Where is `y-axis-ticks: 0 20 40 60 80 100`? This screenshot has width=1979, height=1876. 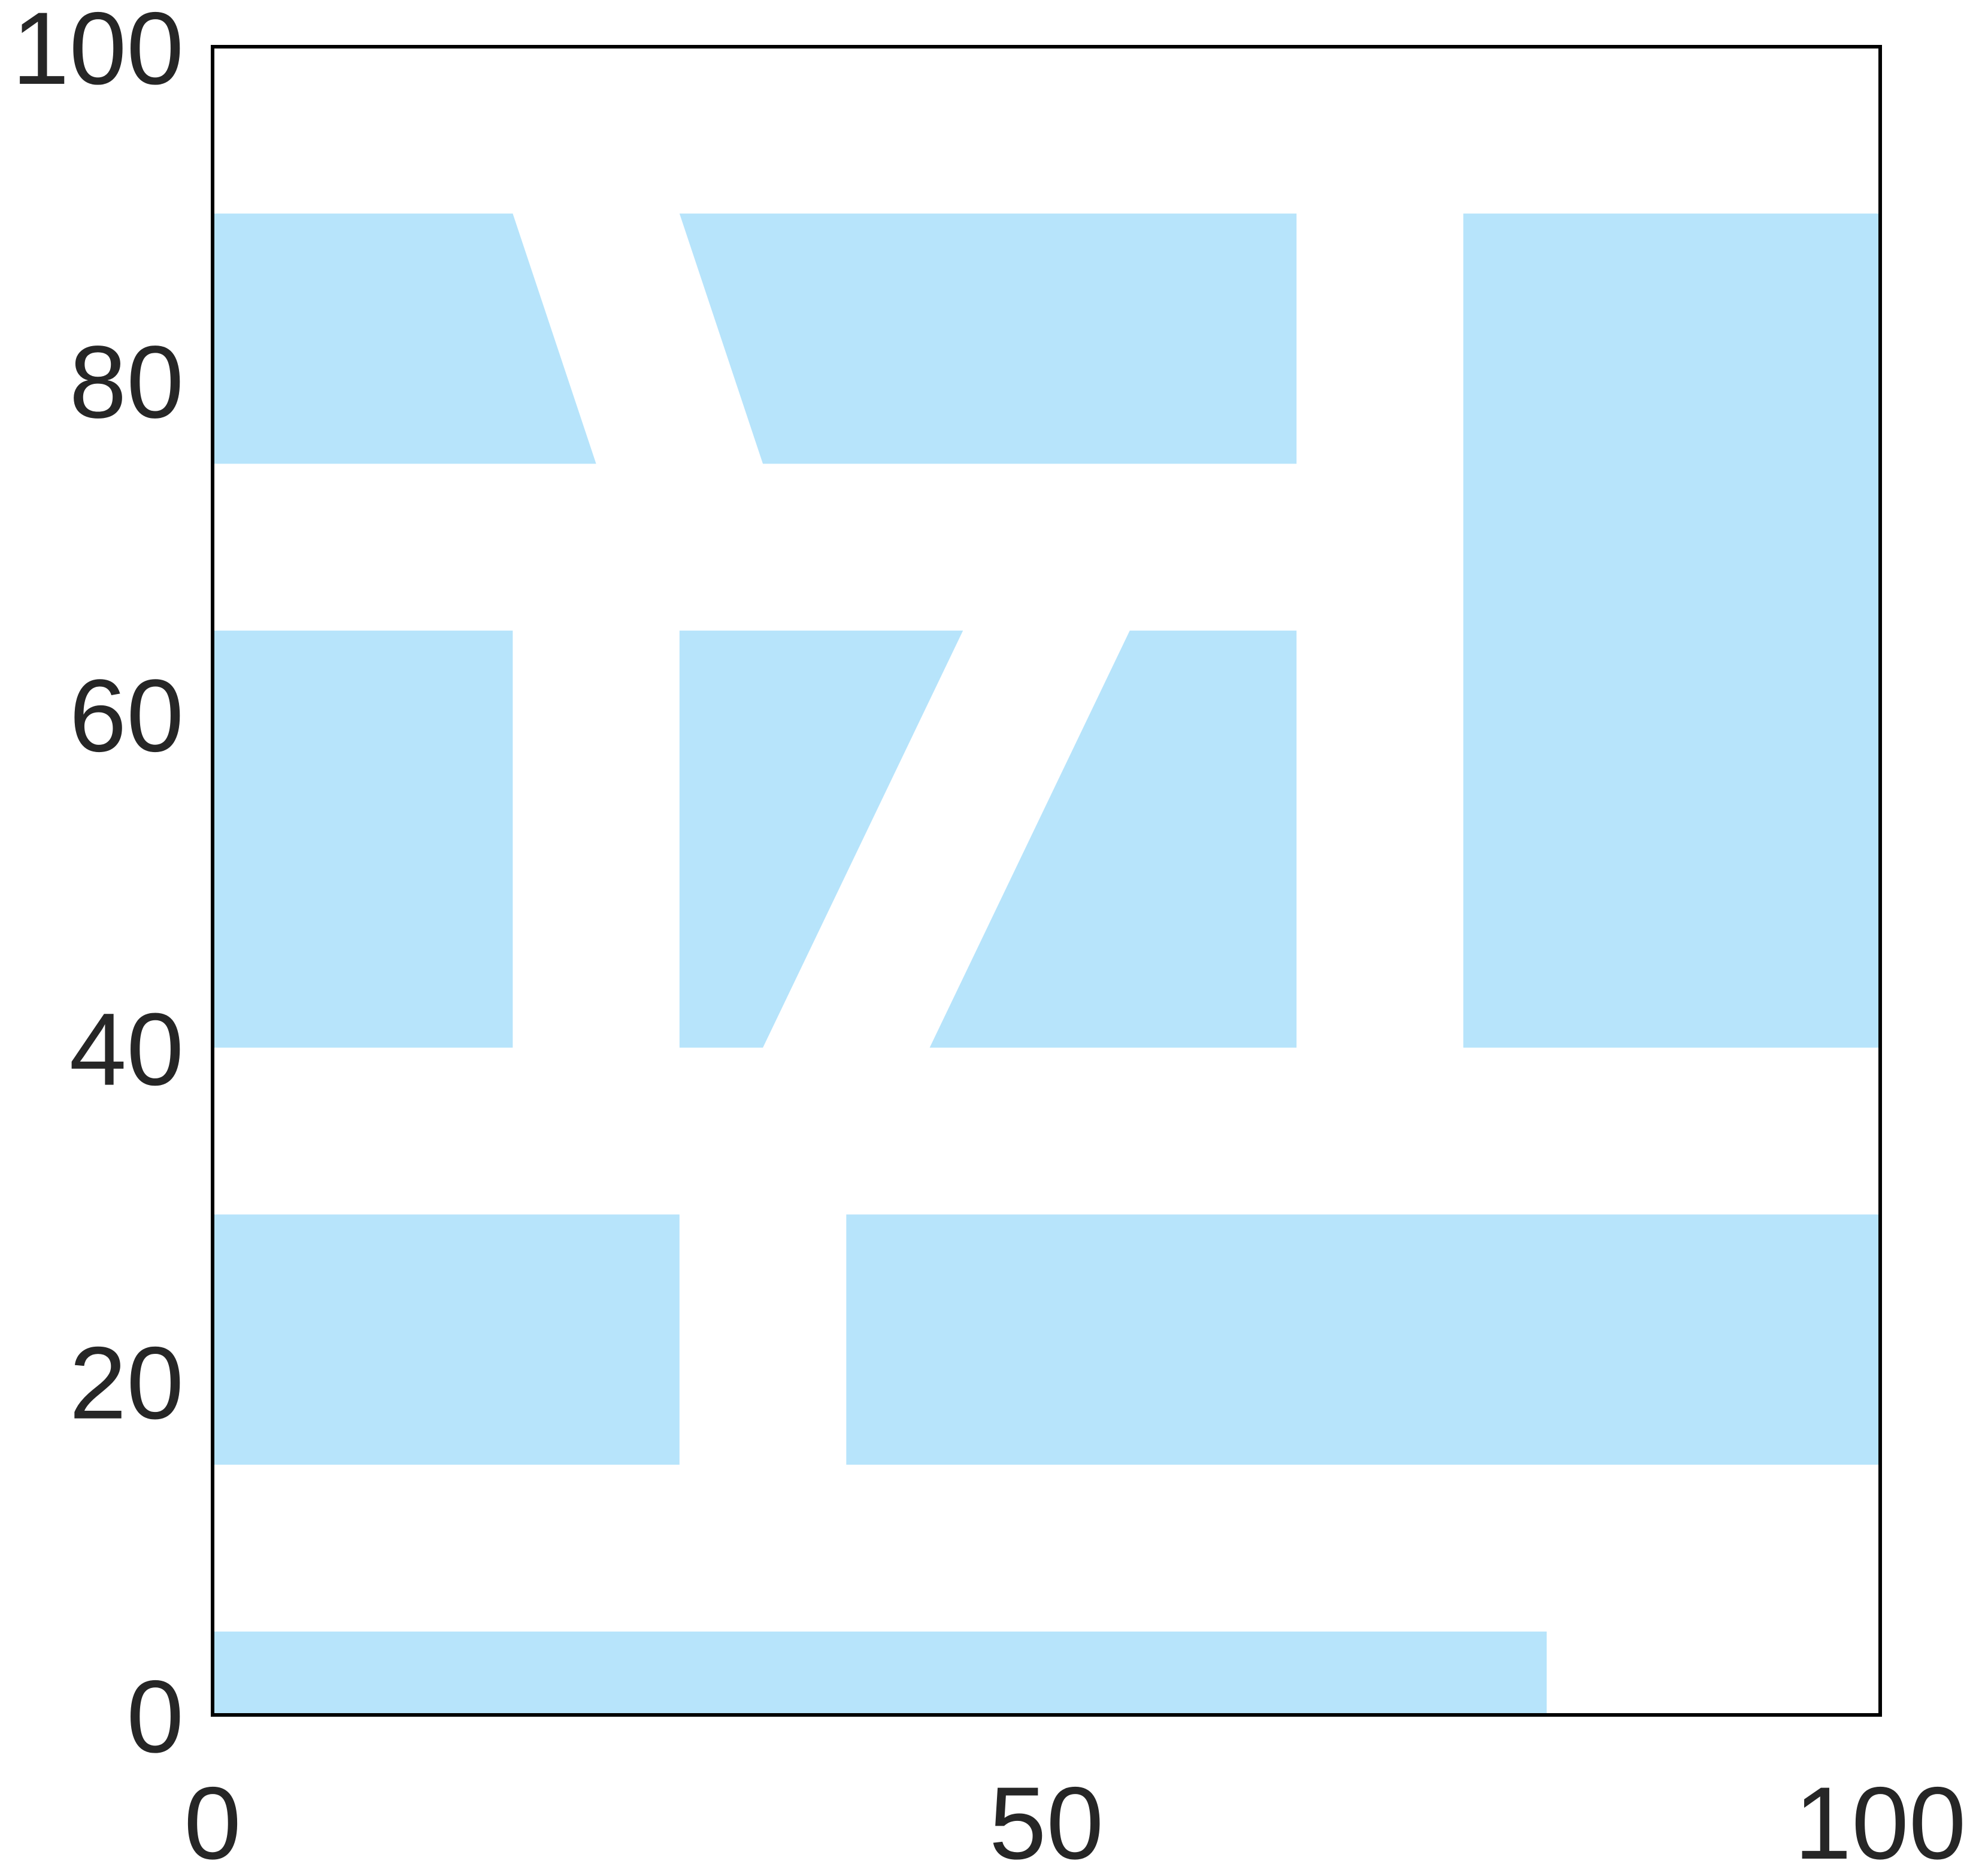
y-axis-ticks: 0 20 40 60 80 100 is located at coordinates (98, 887).